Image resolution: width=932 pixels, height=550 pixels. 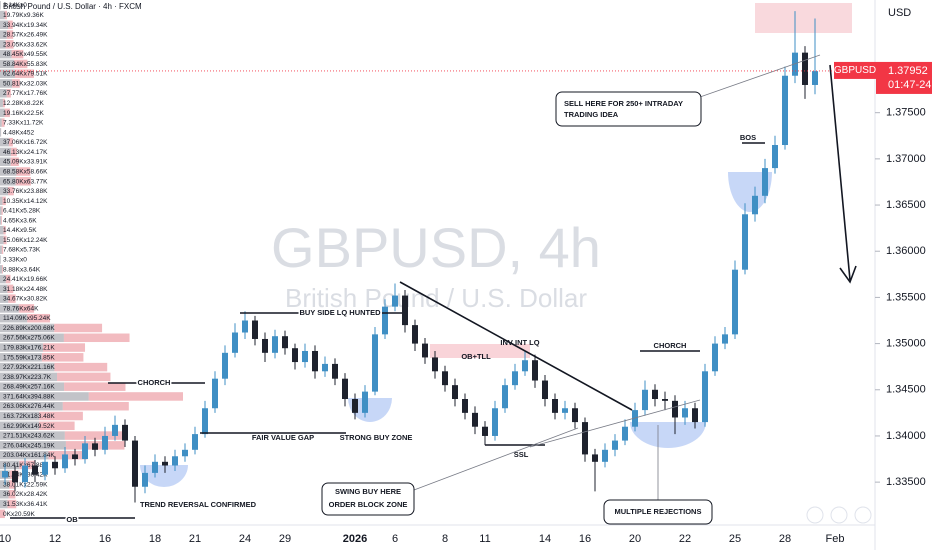 I want to click on target-arrow, so click(x=840, y=172).